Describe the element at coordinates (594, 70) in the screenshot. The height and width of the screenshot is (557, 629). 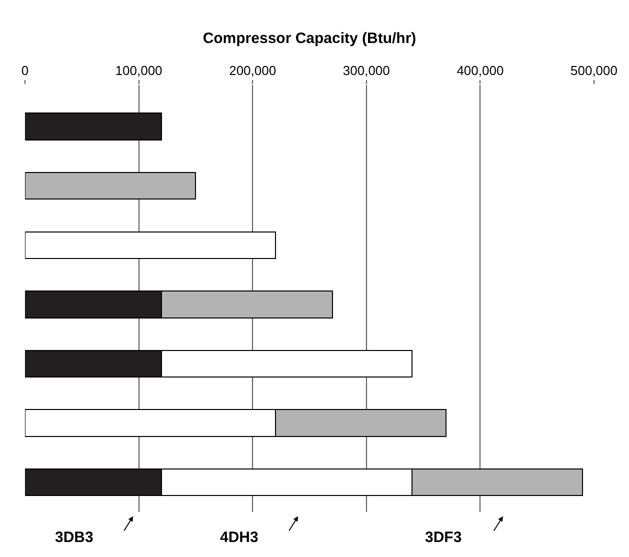
I see `x-tick-label: 500,000` at that location.